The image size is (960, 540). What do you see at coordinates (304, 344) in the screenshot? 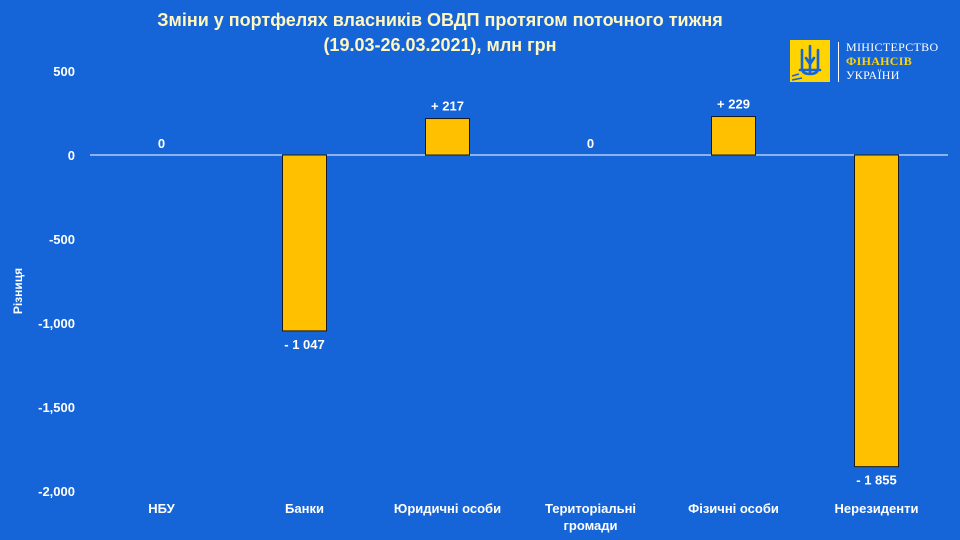
I see `data-label: - 1 047` at bounding box center [304, 344].